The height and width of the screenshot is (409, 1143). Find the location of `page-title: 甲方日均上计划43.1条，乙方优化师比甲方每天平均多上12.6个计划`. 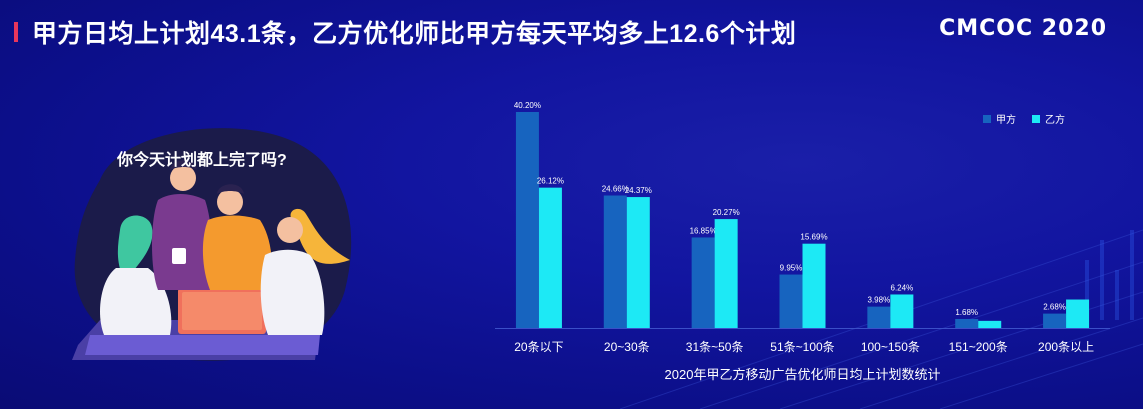

page-title: 甲方日均上计划43.1条，乙方优化师比甲方每天平均多上12.6个计划 is located at coordinates (414, 34).